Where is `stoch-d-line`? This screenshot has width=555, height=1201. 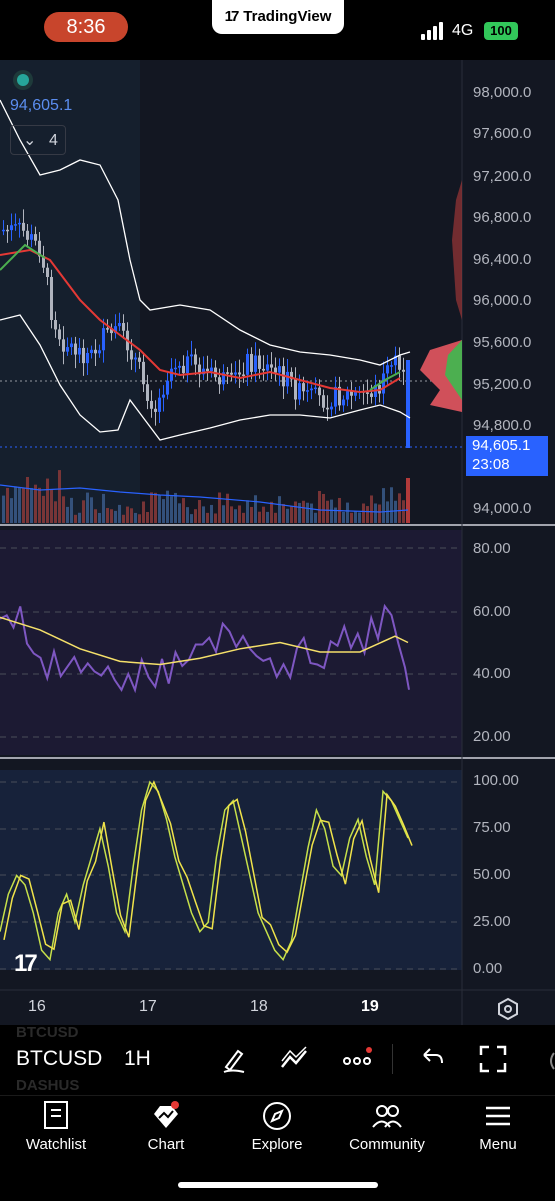
stoch-d-line is located at coordinates (208, 867).